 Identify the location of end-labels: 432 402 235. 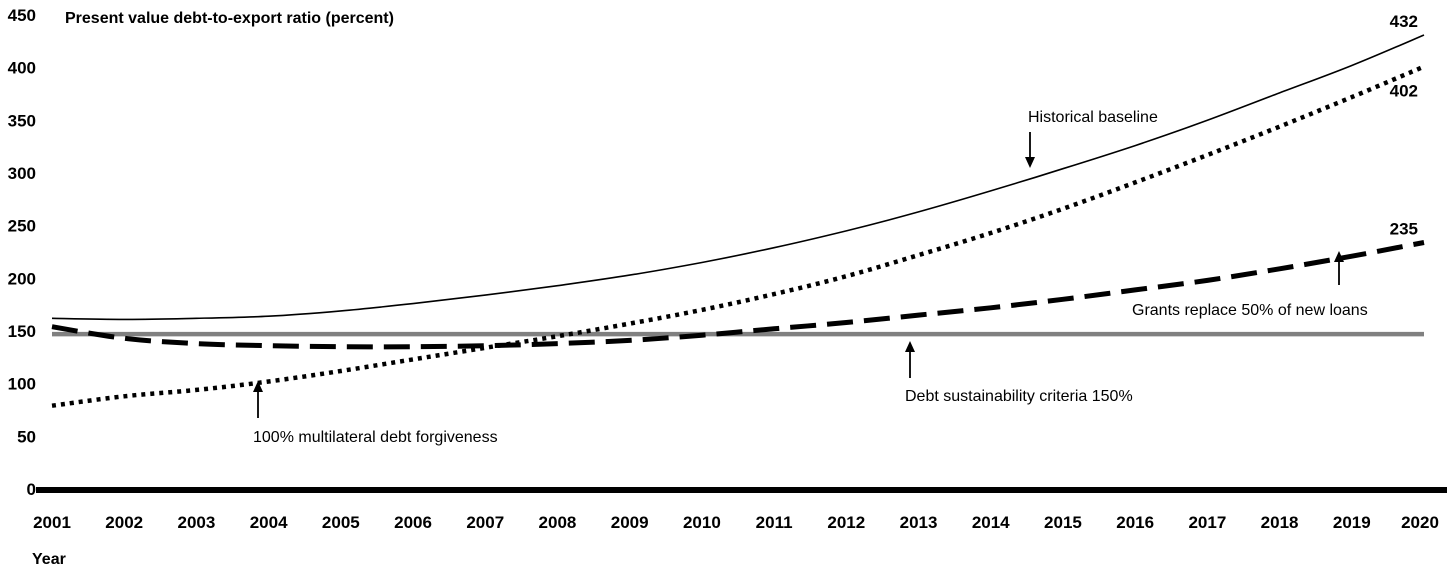
(1404, 125).